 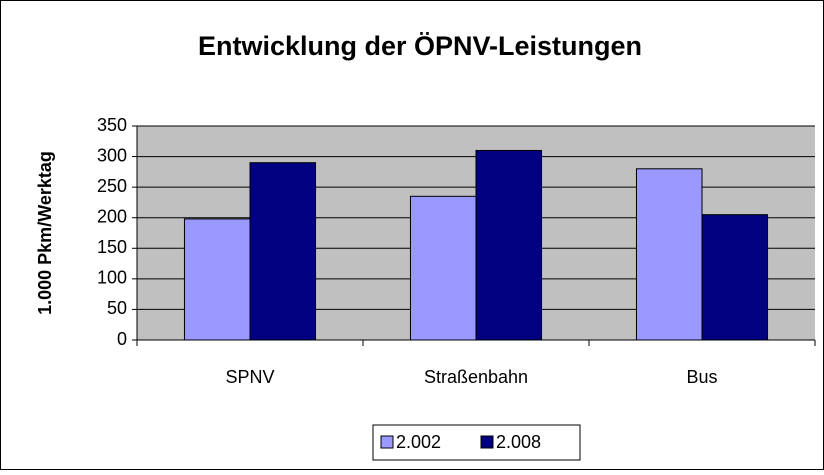 What do you see at coordinates (112, 125) in the screenshot?
I see `y-tick-label: 350` at bounding box center [112, 125].